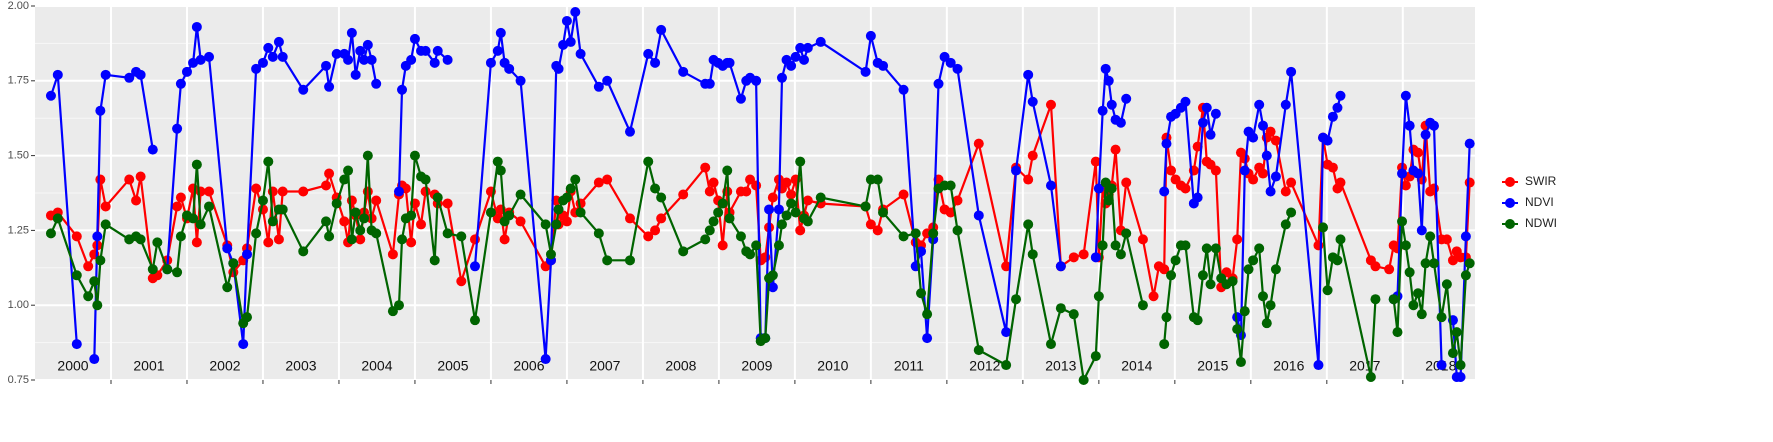  What do you see at coordinates (72, 366) in the screenshot?
I see `year-label: 2000` at bounding box center [72, 366].